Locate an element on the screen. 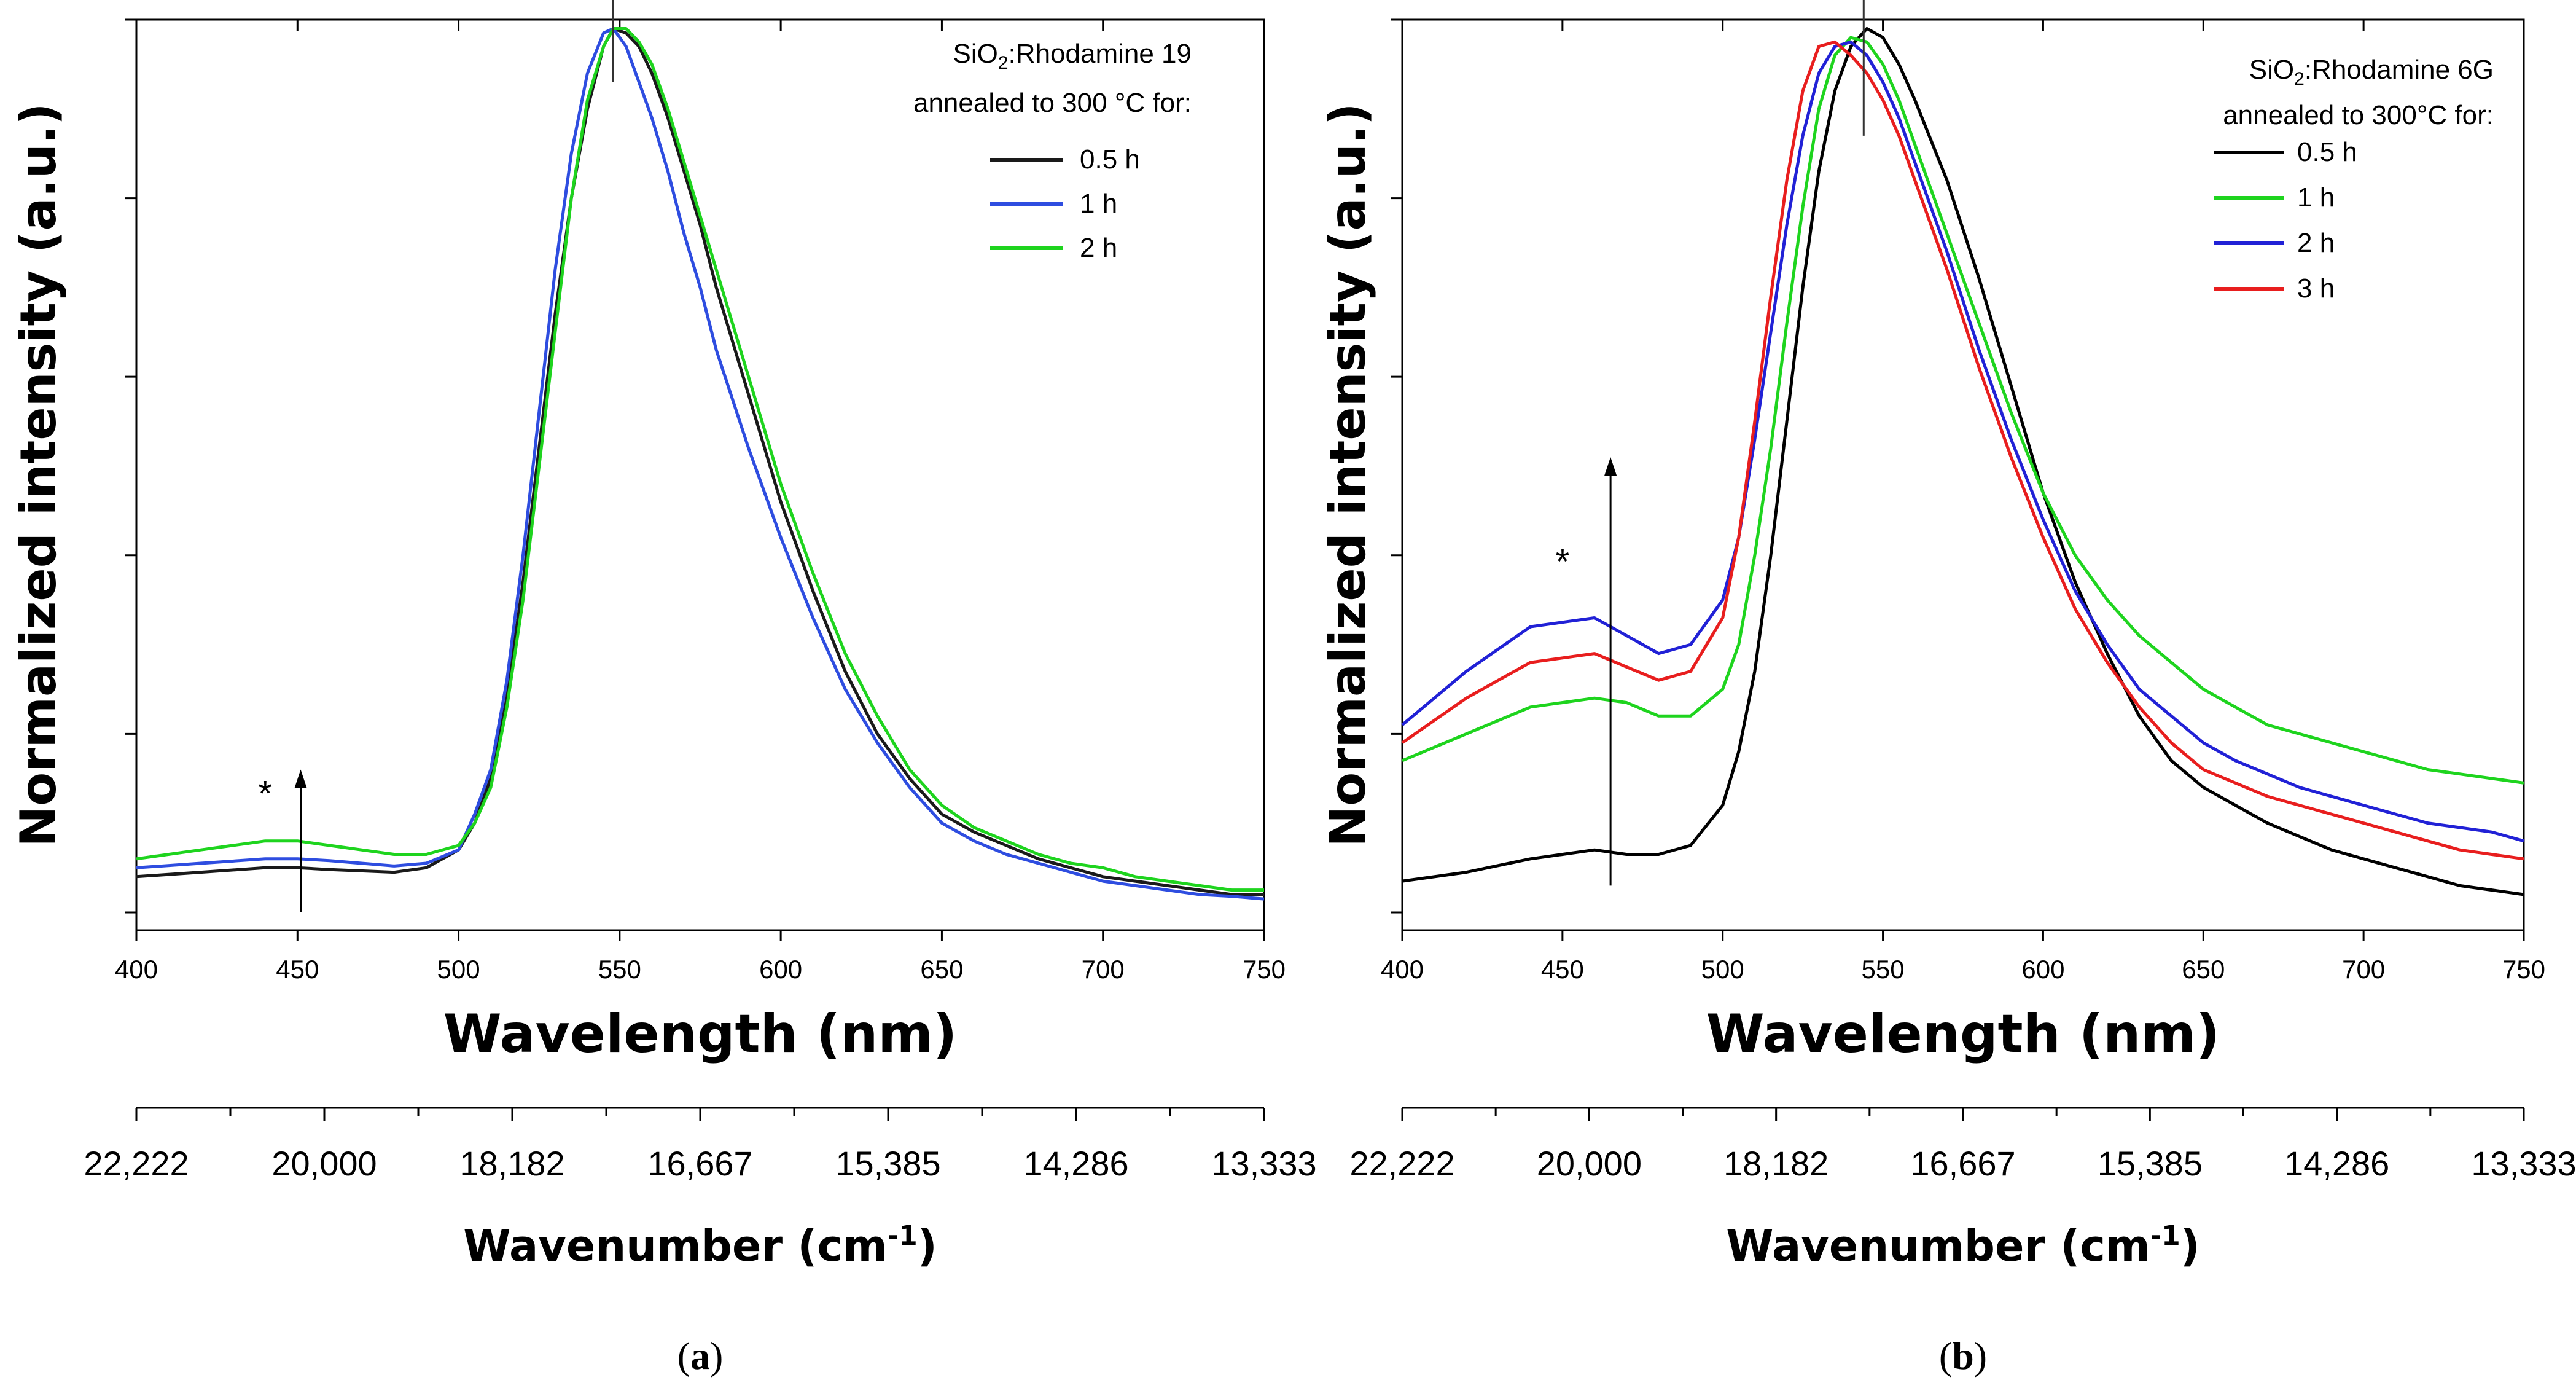 This screenshot has width=2576, height=1388. legend-title-line2: annealed to 300 °C for: is located at coordinates (1052, 103).